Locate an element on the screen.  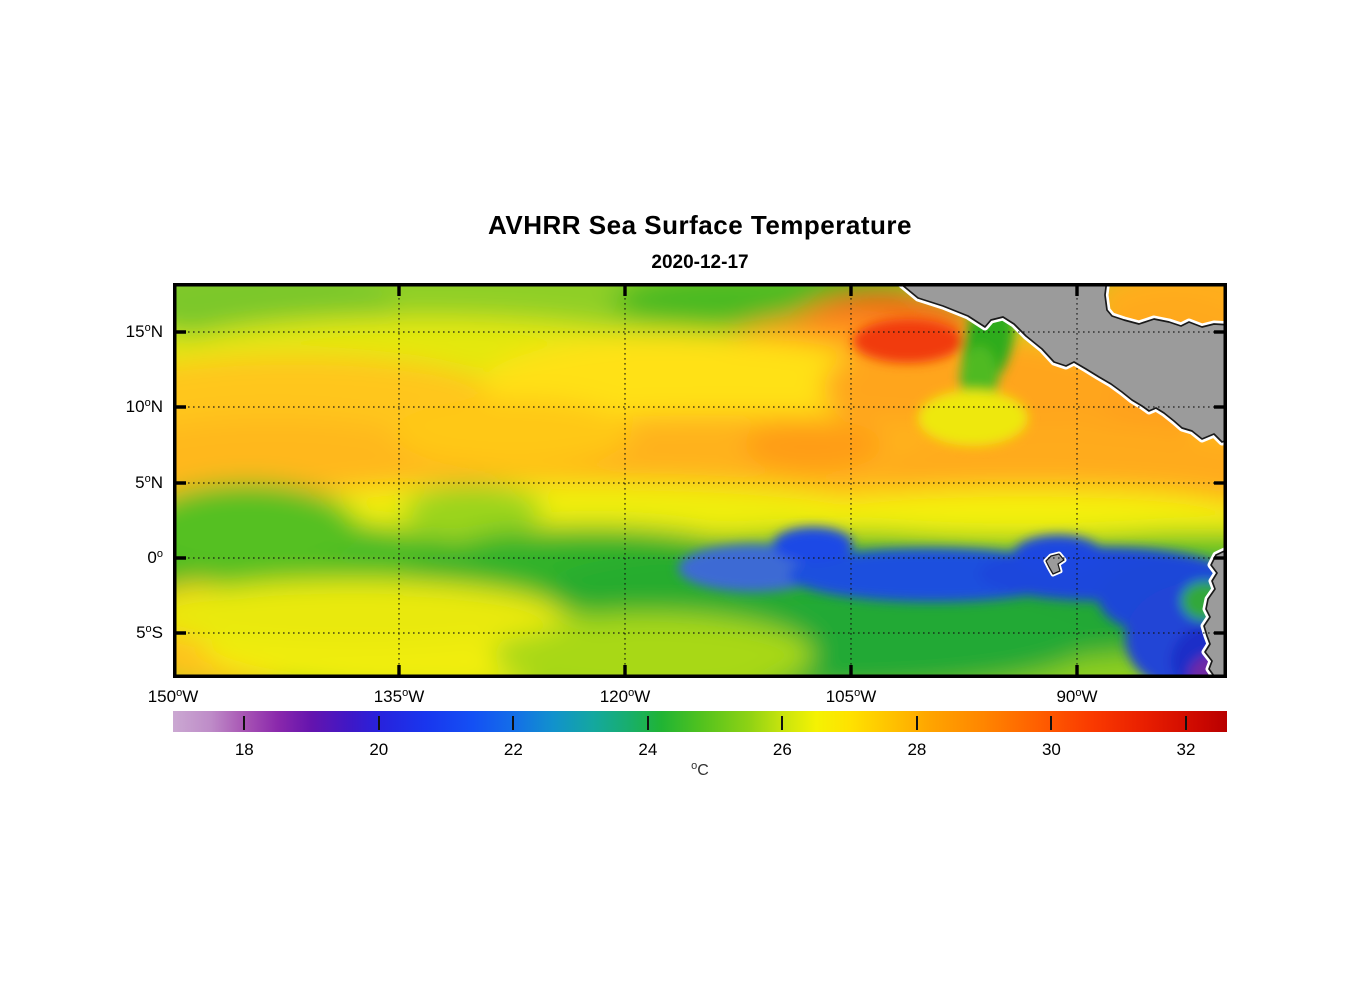
colorbar-tick-label: 24 is located at coordinates (648, 749).